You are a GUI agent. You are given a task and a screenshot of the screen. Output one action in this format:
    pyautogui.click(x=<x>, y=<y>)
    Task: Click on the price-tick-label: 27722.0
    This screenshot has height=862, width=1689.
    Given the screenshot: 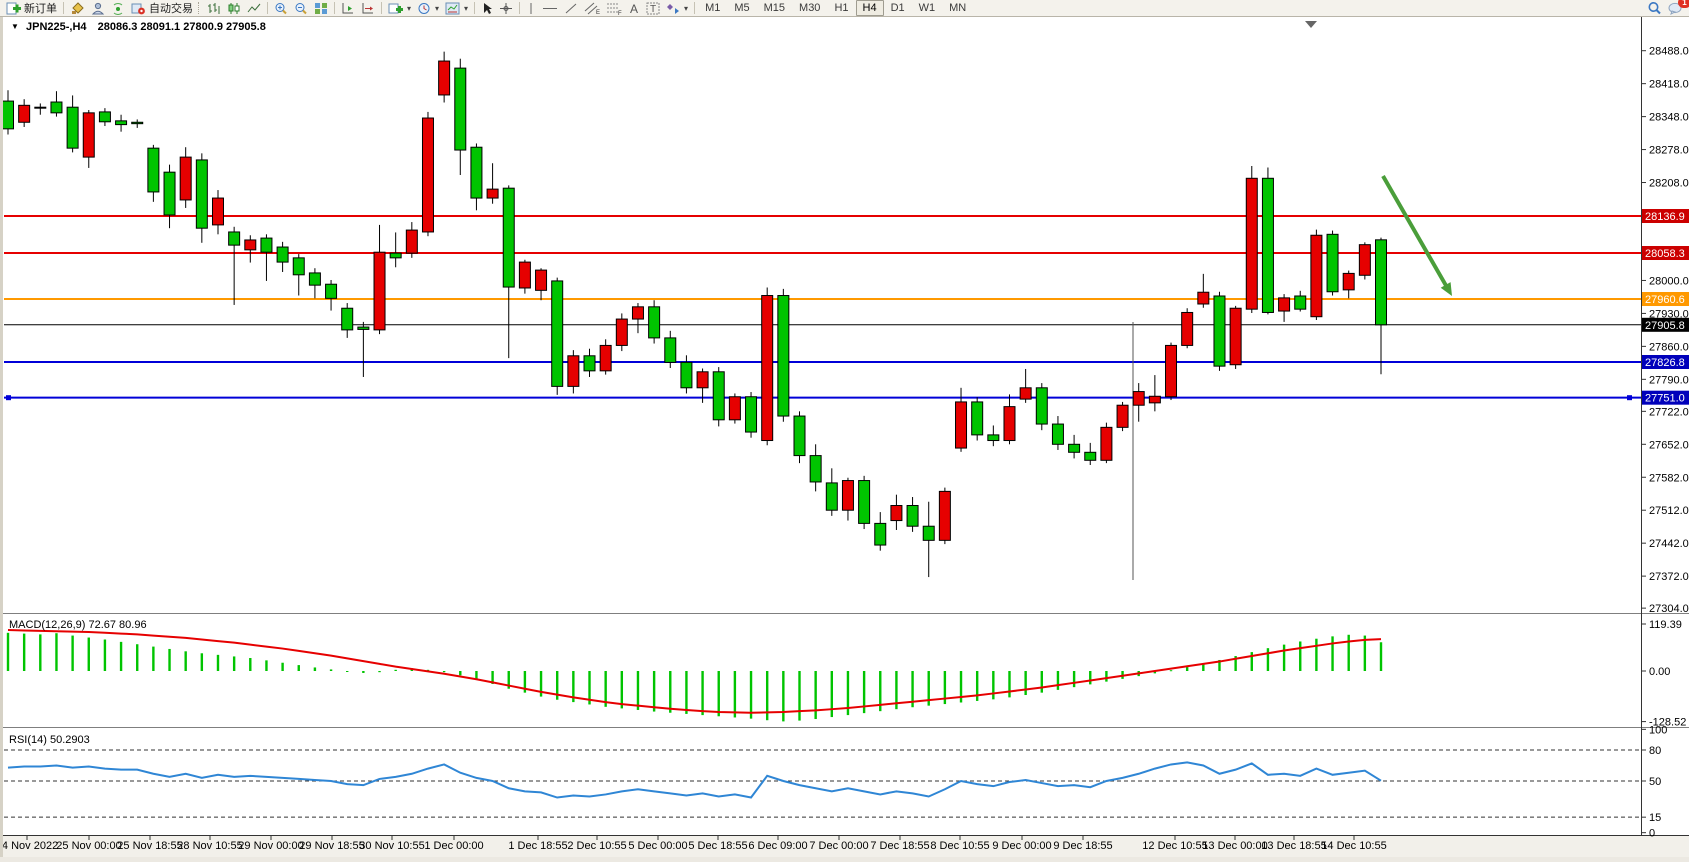 What is the action you would take?
    pyautogui.click(x=1669, y=412)
    